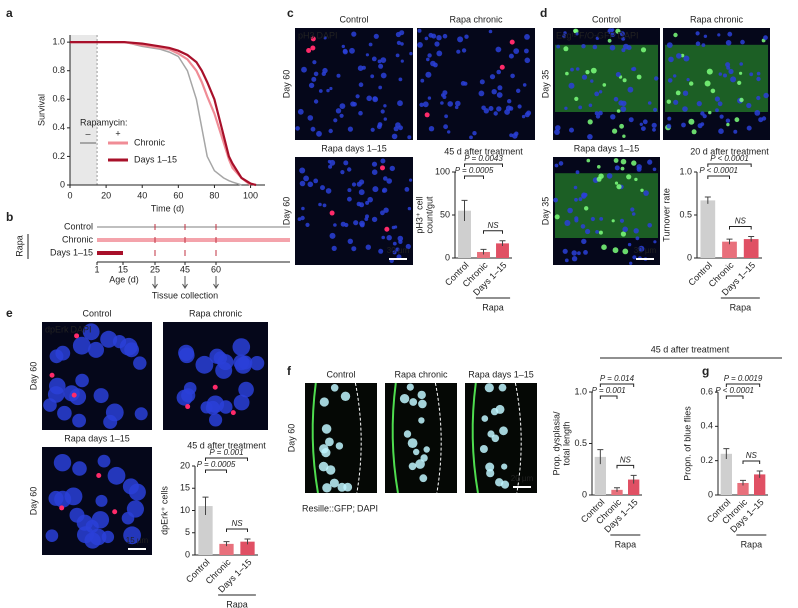 This screenshot has width=798, height=608. What do you see at coordinates (743, 378) in the screenshot?
I see `significance-label: P = 0.0019` at bounding box center [743, 378].